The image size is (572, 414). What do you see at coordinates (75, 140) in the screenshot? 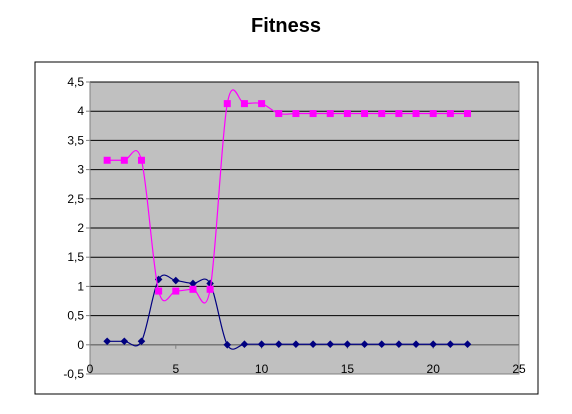
I see `y-tick-label: 3,5` at bounding box center [75, 140].